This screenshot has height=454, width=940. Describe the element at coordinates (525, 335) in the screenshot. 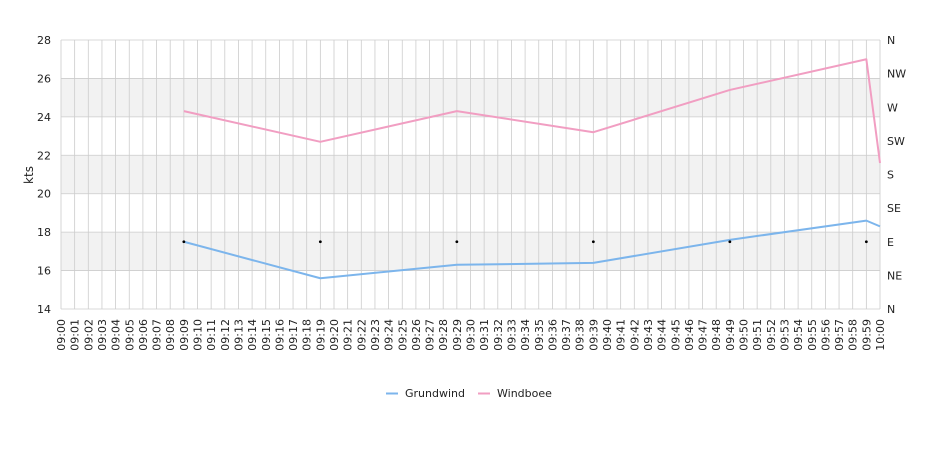

I see `x-tick-label: 09:34` at that location.